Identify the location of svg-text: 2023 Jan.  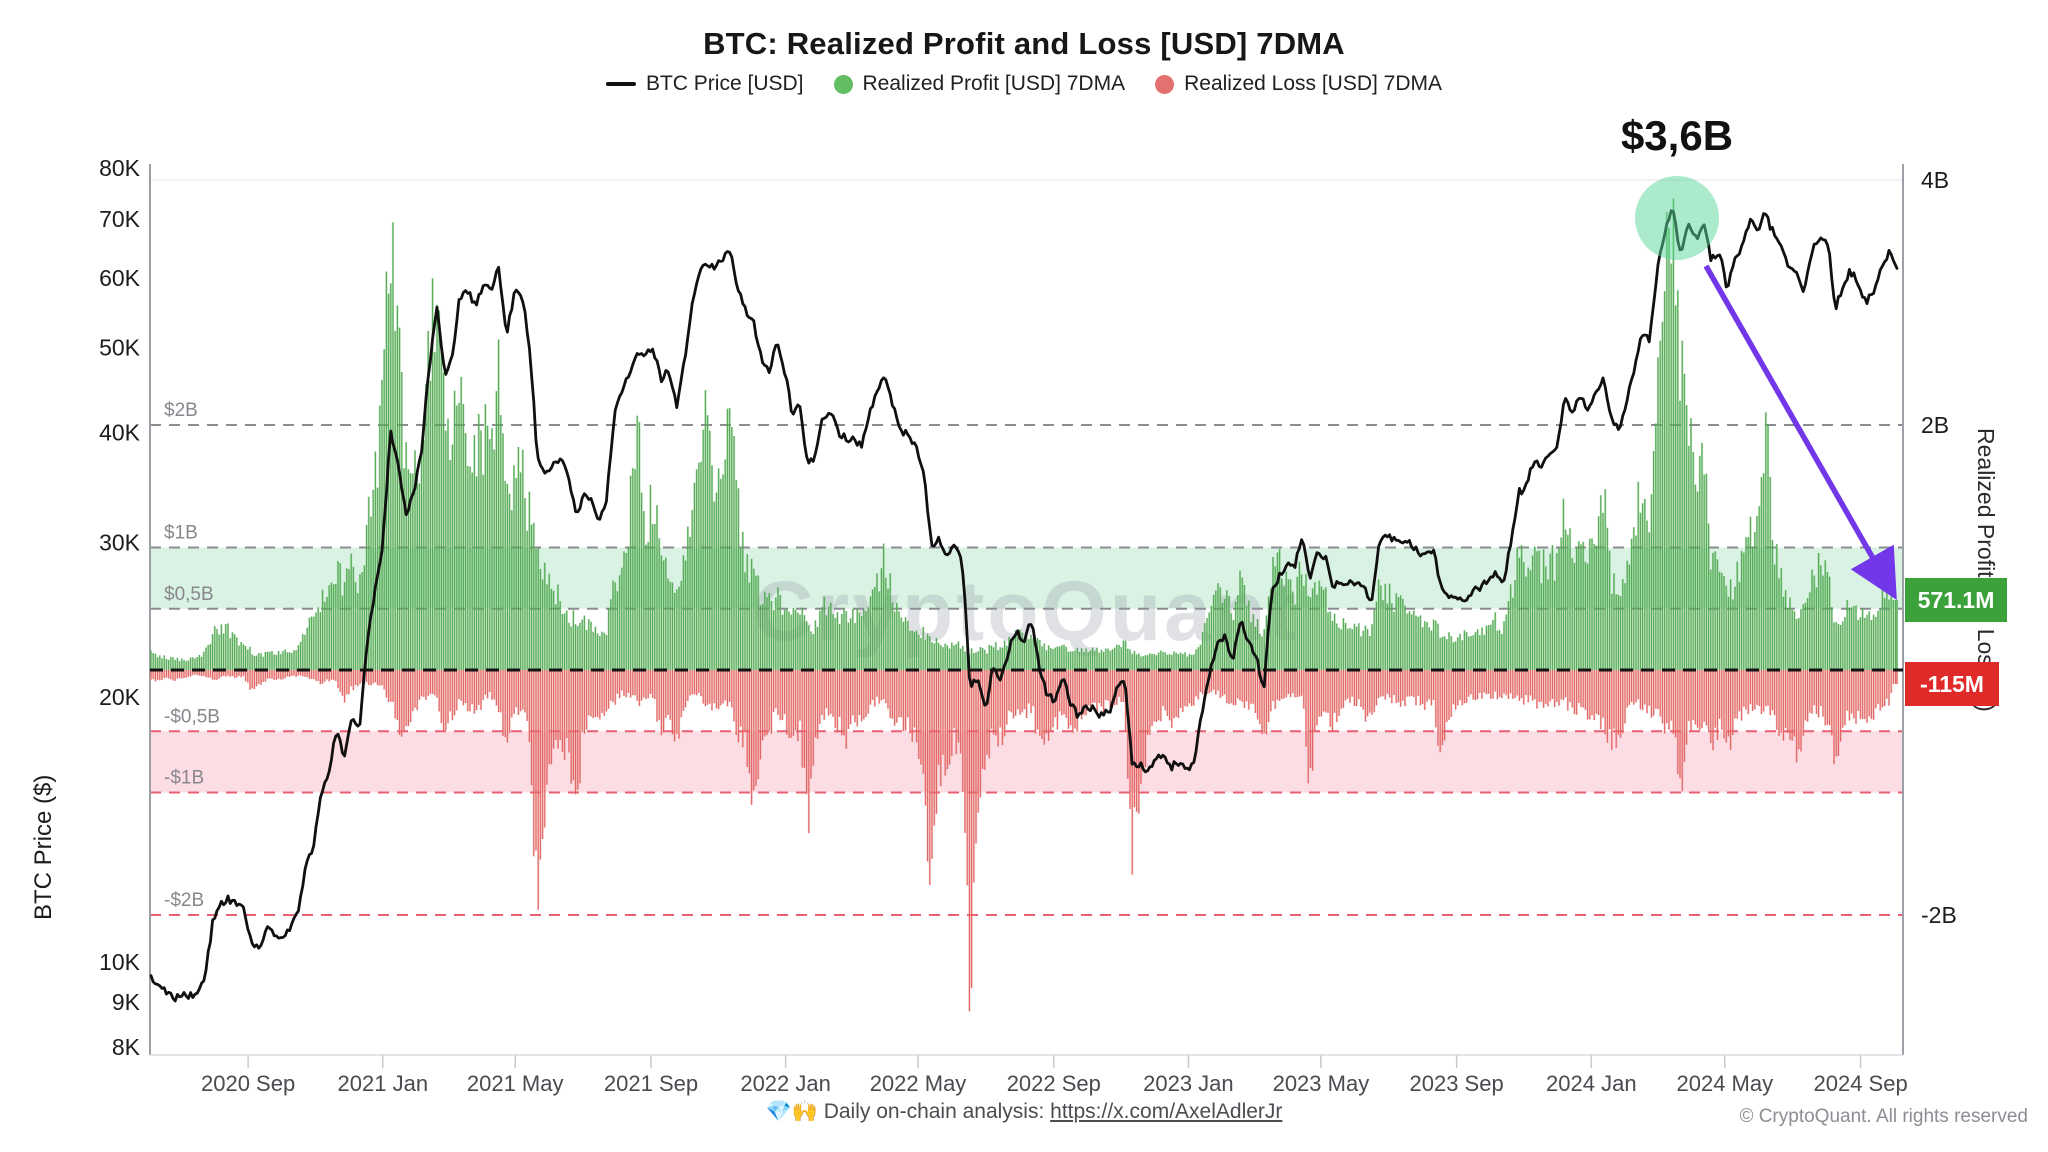
(1188, 1083).